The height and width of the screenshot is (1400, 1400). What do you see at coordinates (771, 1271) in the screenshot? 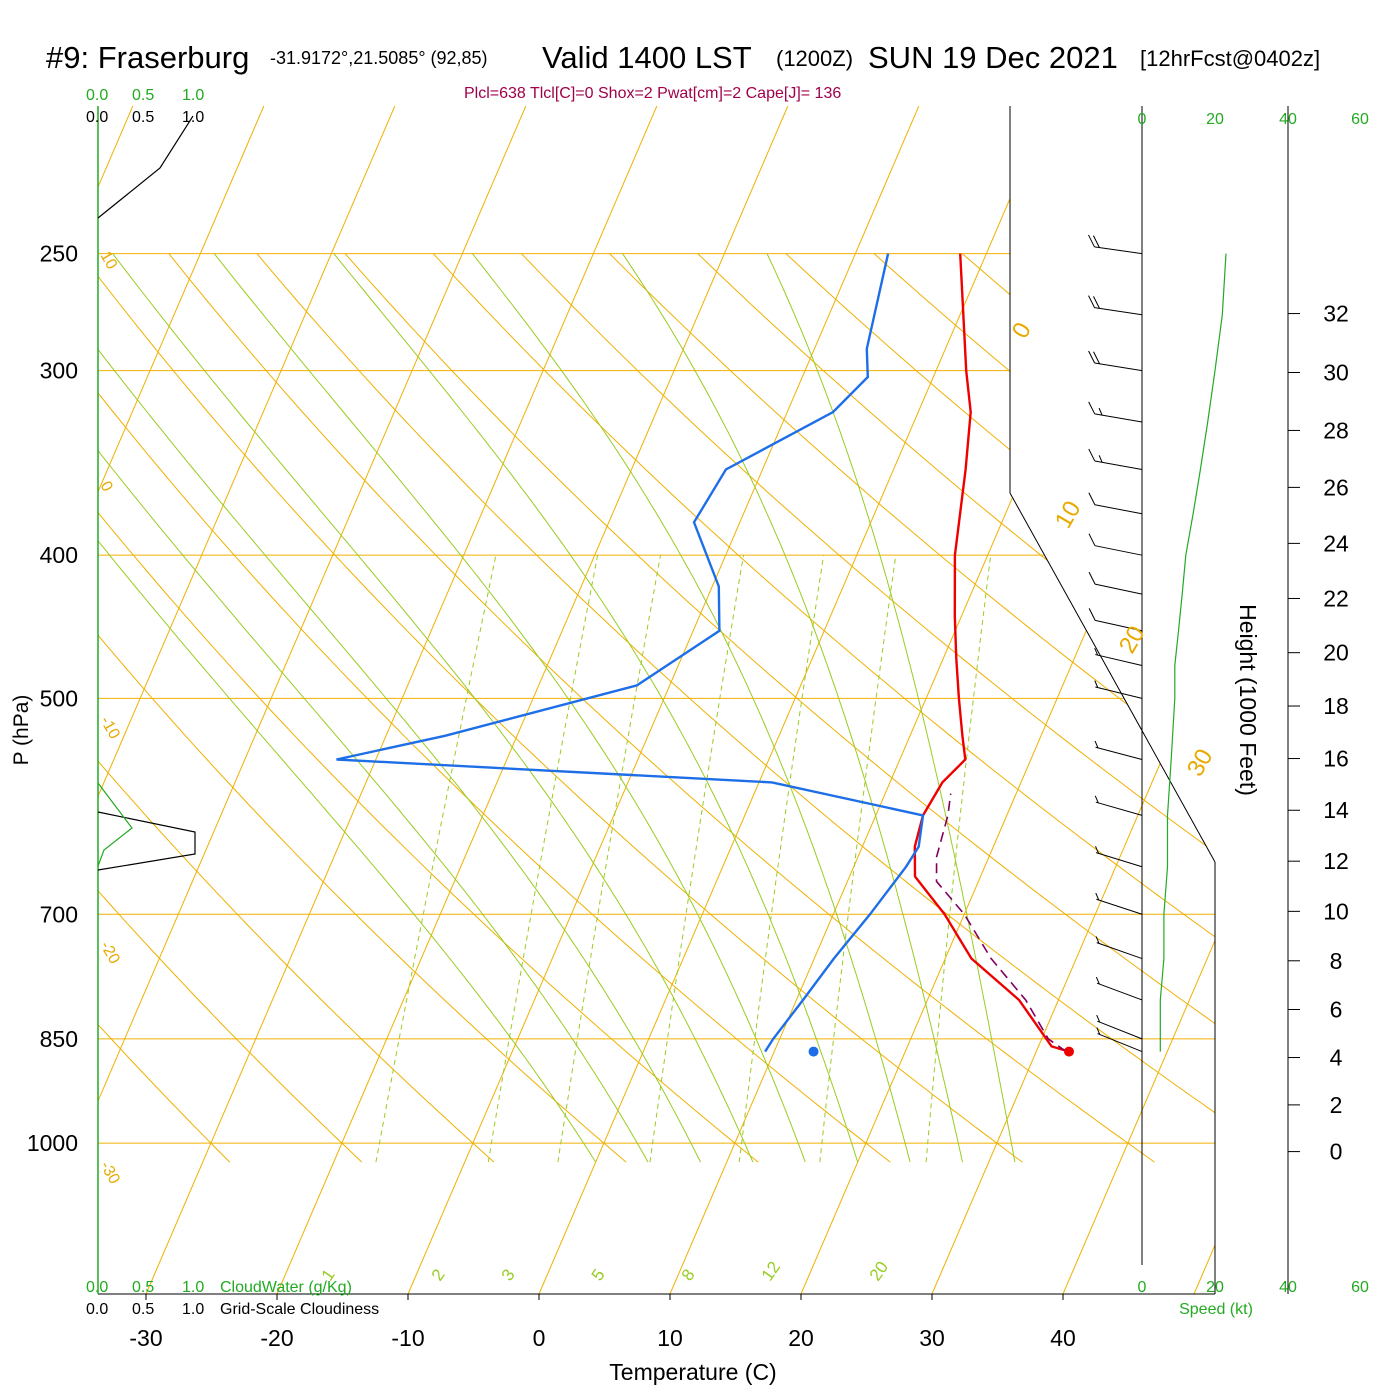
I see `mixing-ratio-label: 12` at bounding box center [771, 1271].